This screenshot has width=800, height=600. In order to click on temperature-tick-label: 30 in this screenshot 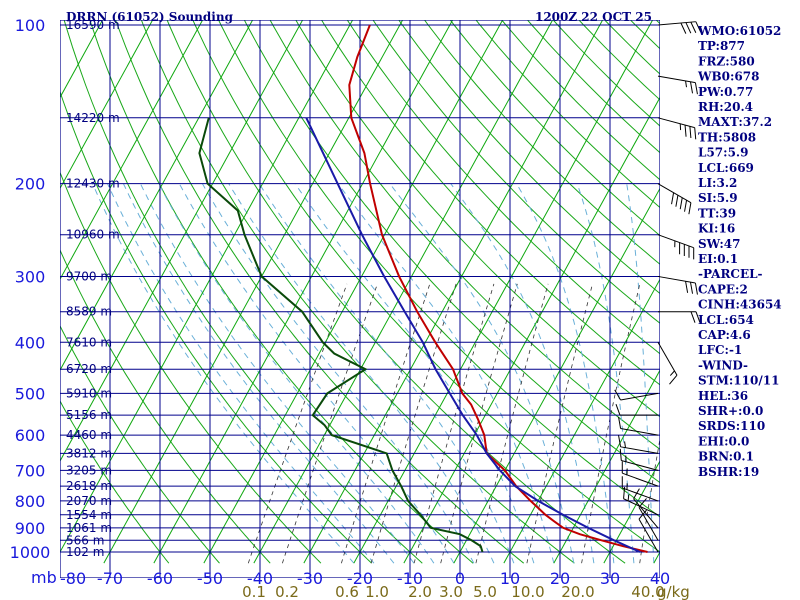, I will do `click(610, 578)`.